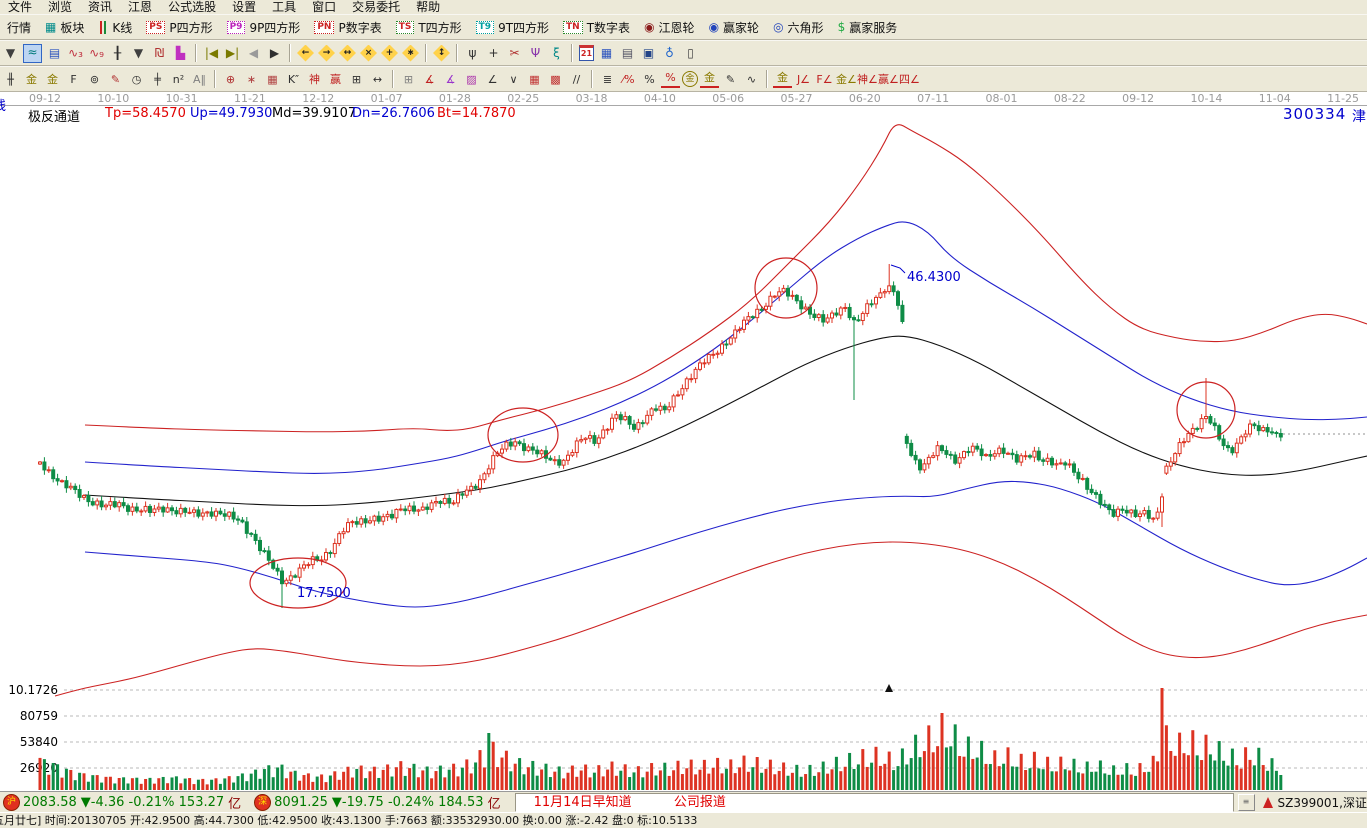 The image size is (1367, 828). I want to click on status-resize-button: ≡, so click(1246, 802).